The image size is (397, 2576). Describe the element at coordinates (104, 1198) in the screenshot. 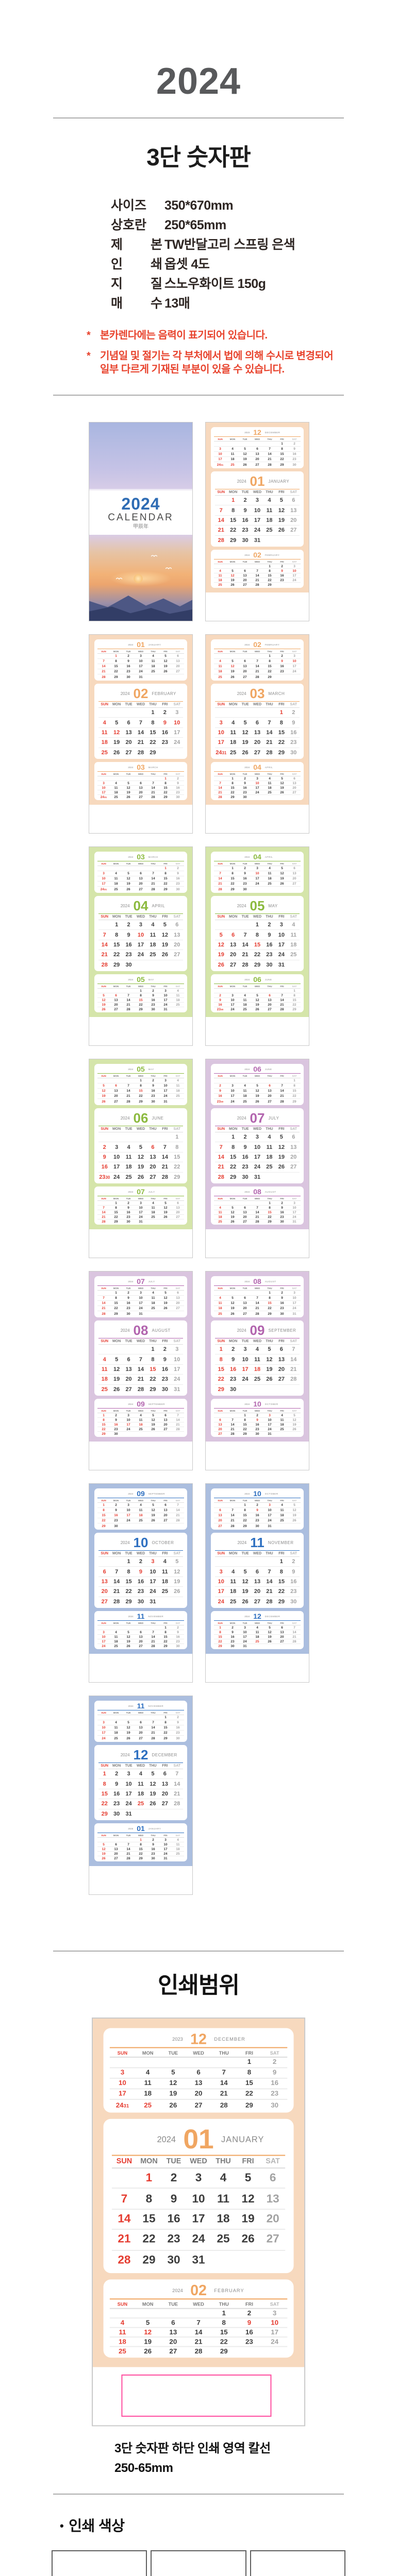

I see `weekday-label: SUN` at that location.